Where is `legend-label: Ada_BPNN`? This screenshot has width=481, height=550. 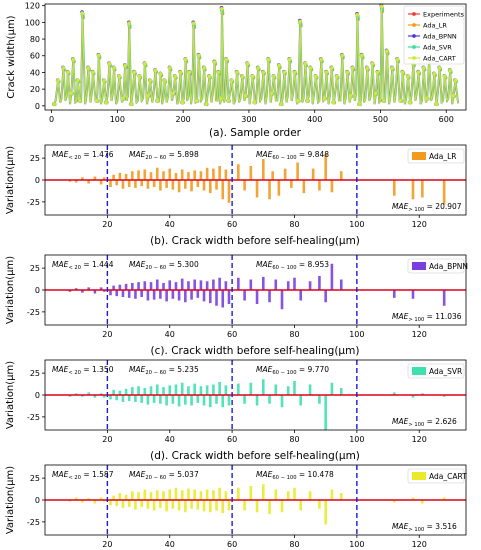
legend-label: Ada_BPNN is located at coordinates (440, 37).